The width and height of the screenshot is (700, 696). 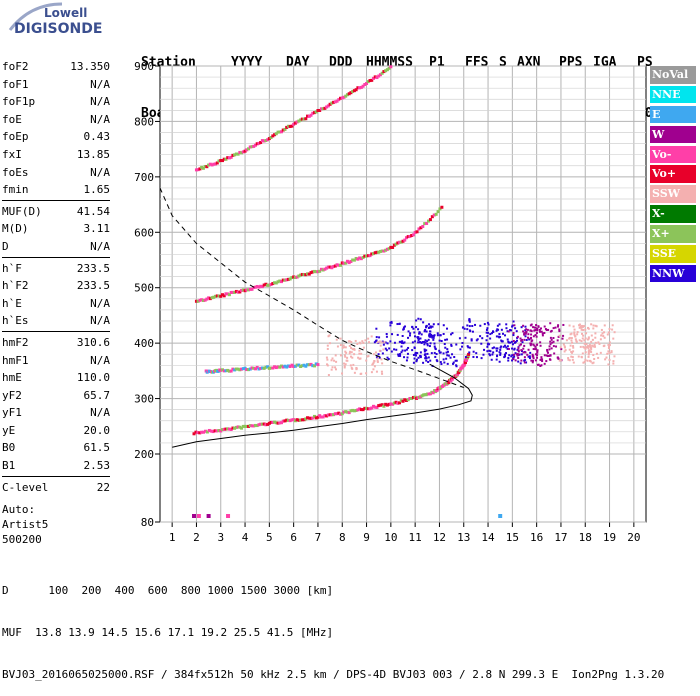 What do you see at coordinates (100, 413) in the screenshot?
I see `param-value: N/A` at bounding box center [100, 413].